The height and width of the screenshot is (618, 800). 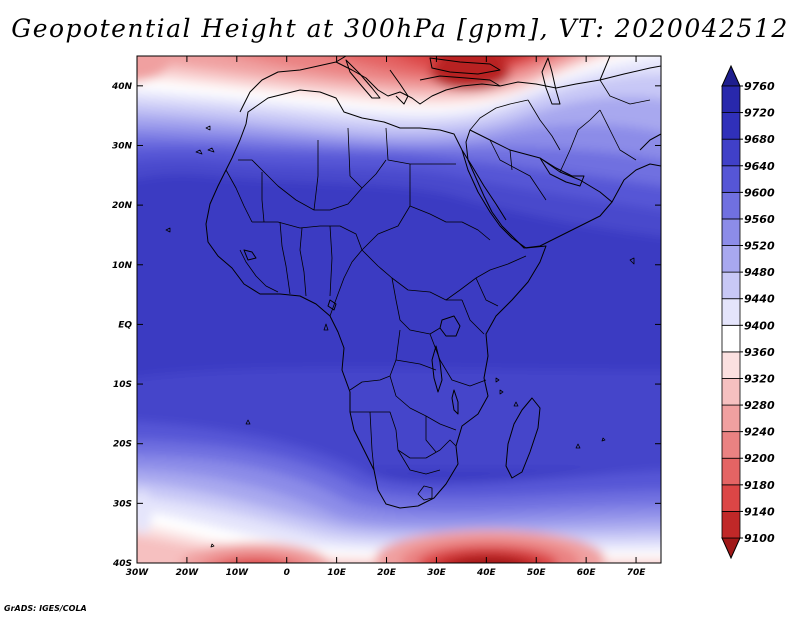 I want to click on colorbar-label: 9760, so click(x=759, y=86).